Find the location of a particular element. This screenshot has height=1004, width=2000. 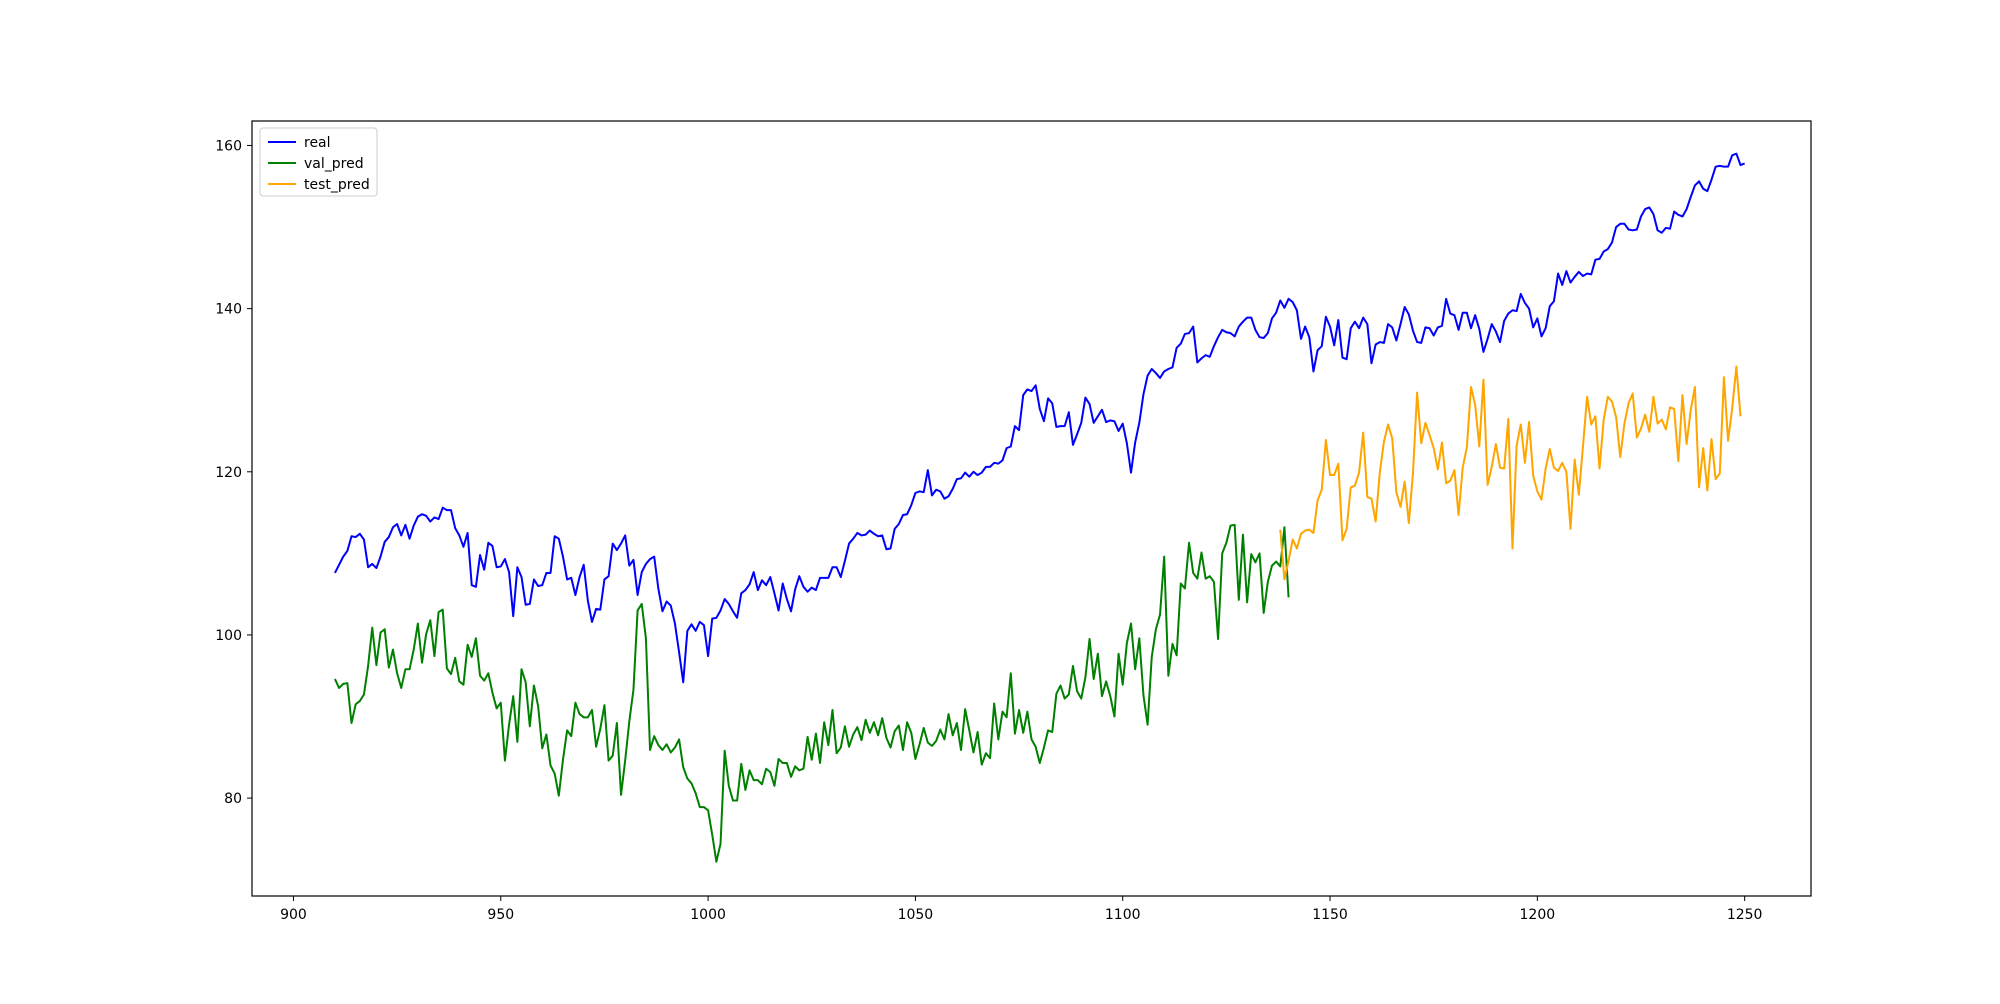

legend-label-test_pred: test_pred is located at coordinates (337, 185).